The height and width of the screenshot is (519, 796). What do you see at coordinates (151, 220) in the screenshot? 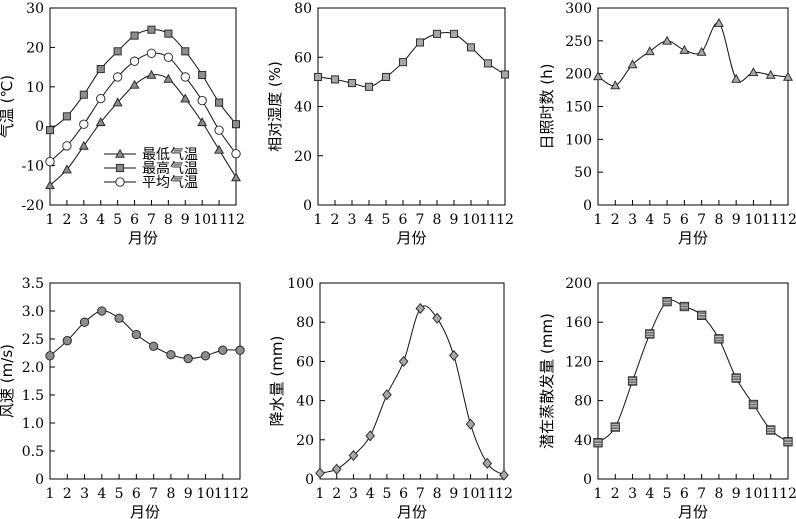
I see `x-tick-label: 7` at bounding box center [151, 220].